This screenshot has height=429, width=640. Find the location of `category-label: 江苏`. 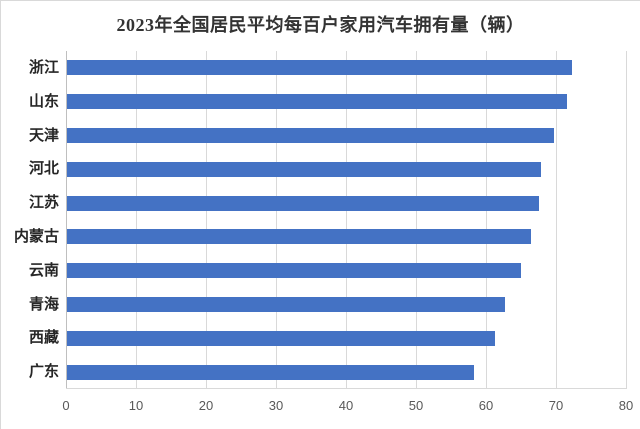

category-label: 江苏 is located at coordinates (43, 203).